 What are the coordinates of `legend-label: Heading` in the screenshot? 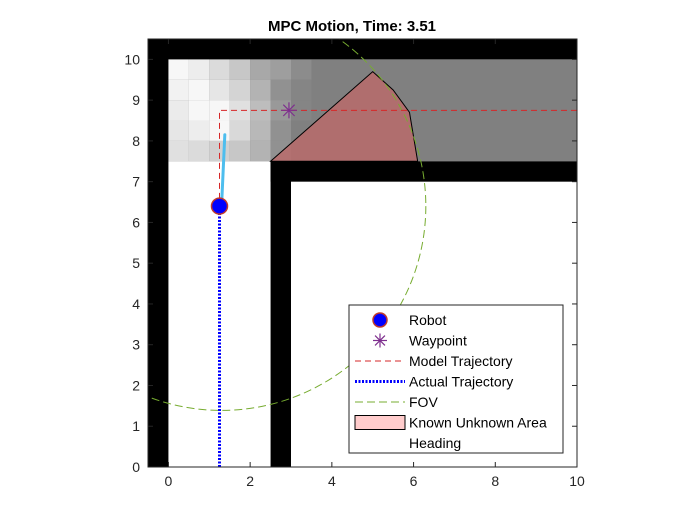 It's located at (435, 443).